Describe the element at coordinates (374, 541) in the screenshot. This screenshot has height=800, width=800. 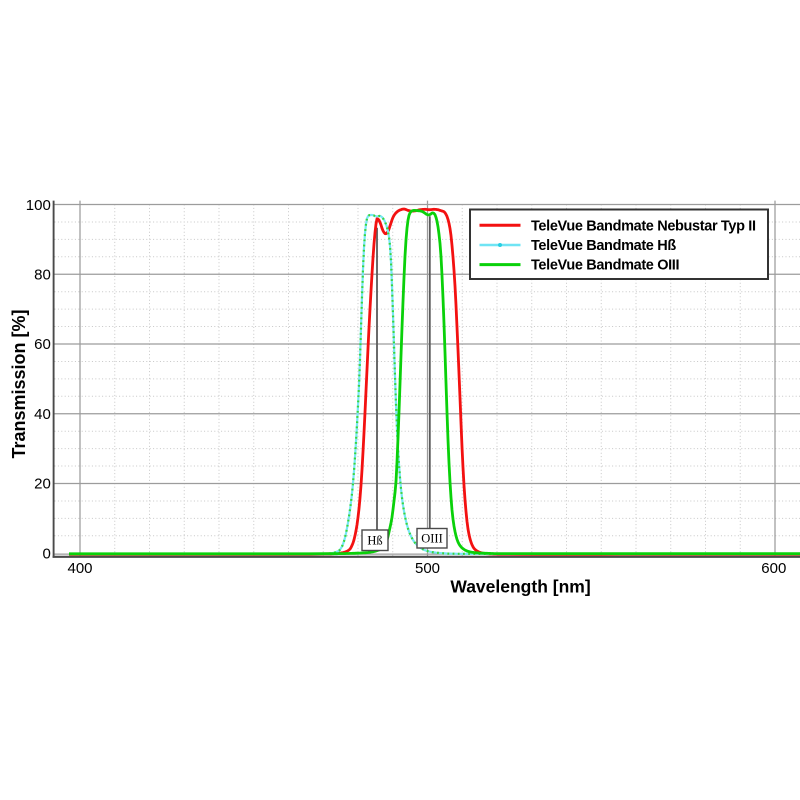
I see `svg-text: Hß` at that location.